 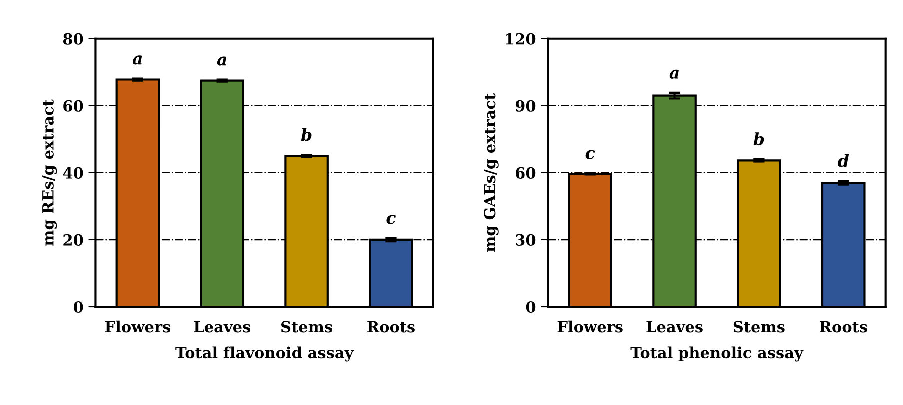 What do you see at coordinates (717, 354) in the screenshot?
I see `x-axis-title: Total phenolic assay` at bounding box center [717, 354].